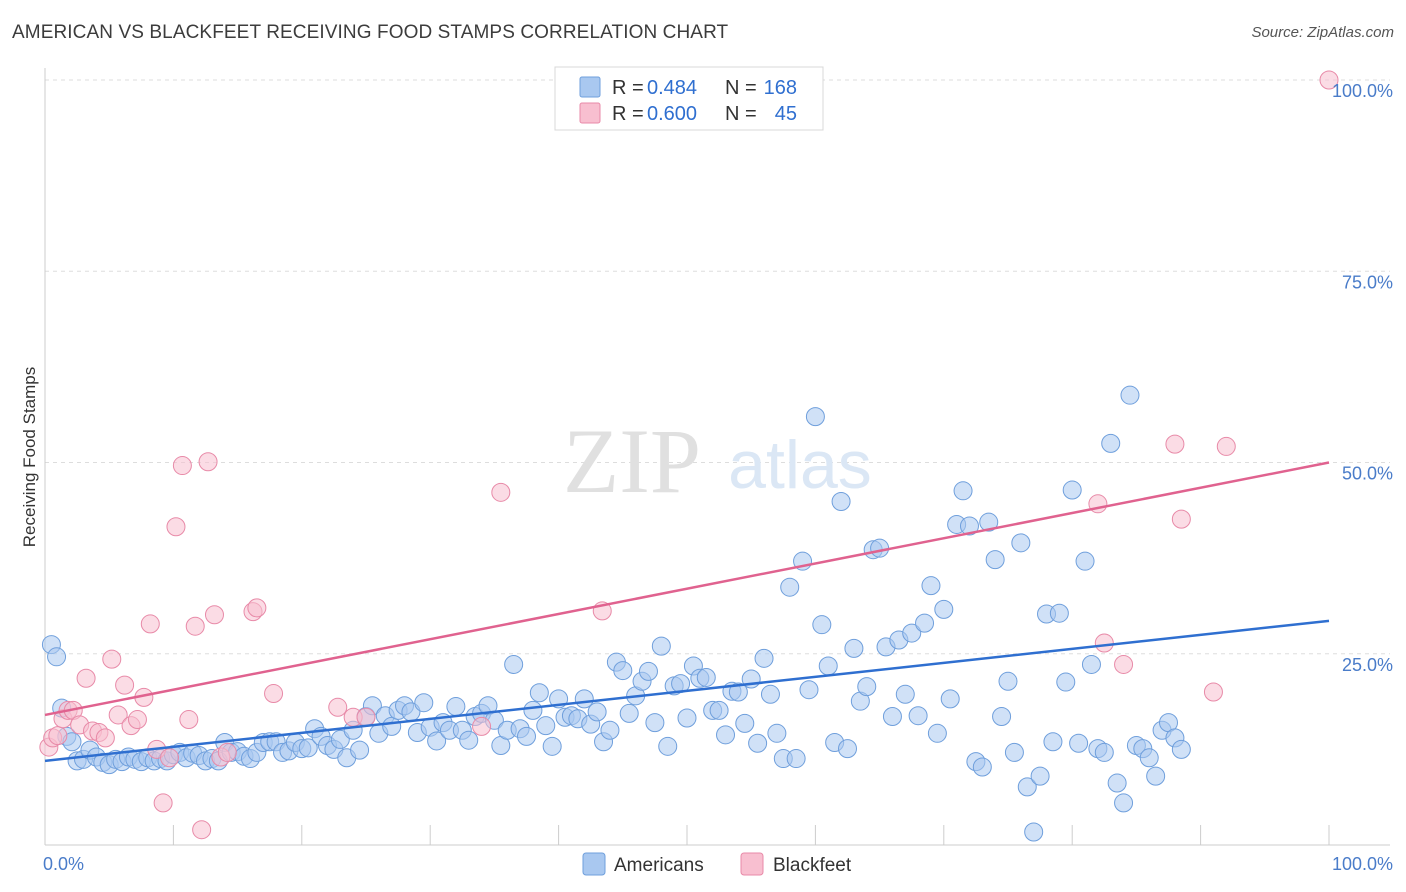  I want to click on legend-swatch-blackfeet, so click(752, 864).